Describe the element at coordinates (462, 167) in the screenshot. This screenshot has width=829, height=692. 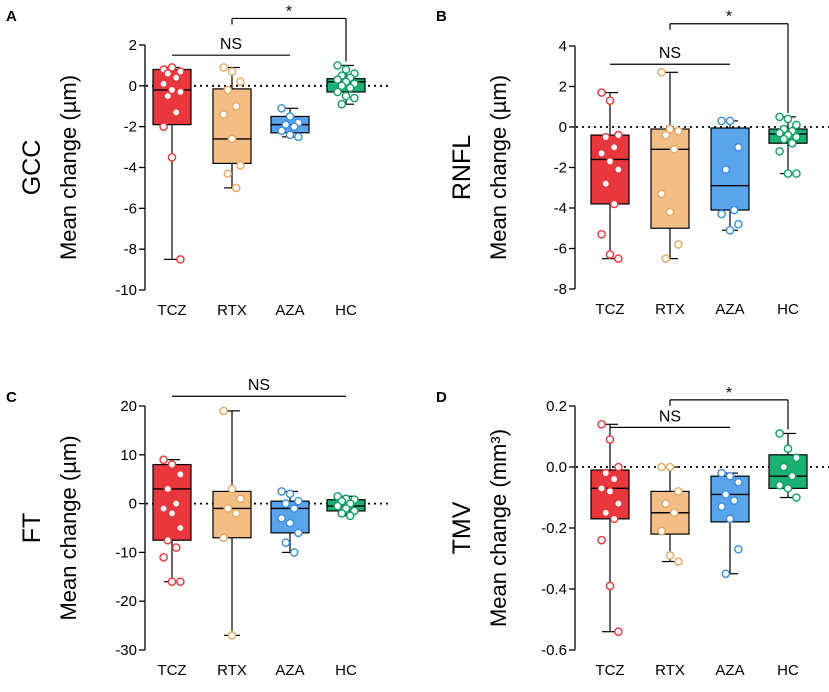
I see `y-axis-label-measure: RNFL` at that location.